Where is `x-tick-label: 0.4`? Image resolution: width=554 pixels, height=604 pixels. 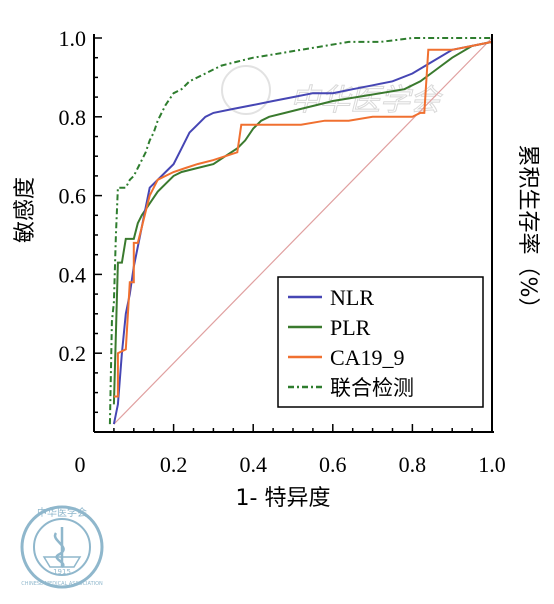 x-tick-label: 0.4 is located at coordinates (253, 464).